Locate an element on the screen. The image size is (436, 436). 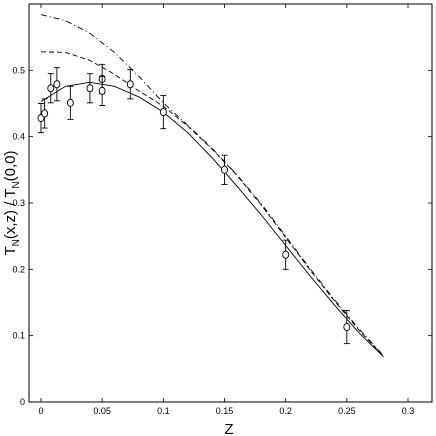
y-tick-label: 0 is located at coordinates (22, 402).